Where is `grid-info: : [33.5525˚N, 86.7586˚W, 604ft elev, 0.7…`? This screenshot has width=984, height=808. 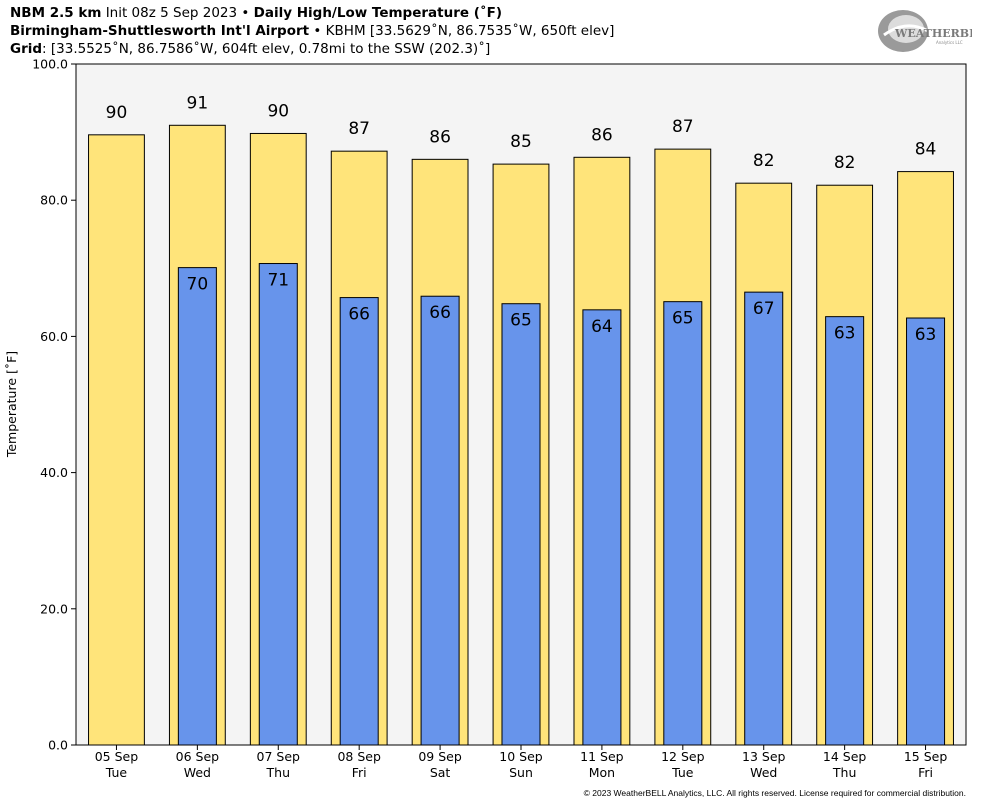 grid-info: : [33.5525˚N, 86.7586˚W, 604ft elev, 0.7… is located at coordinates (266, 49).